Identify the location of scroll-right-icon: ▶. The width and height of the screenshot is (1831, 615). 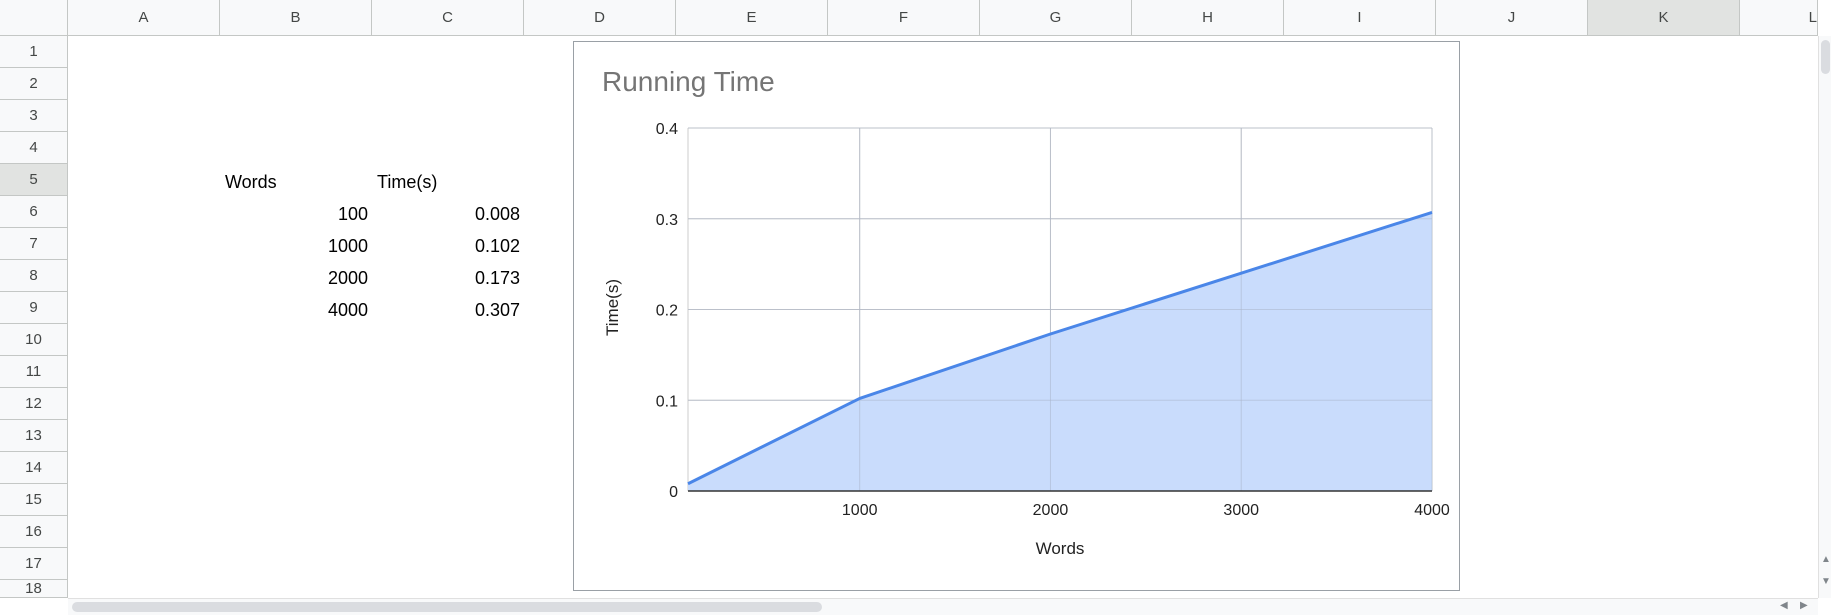
(1804, 605).